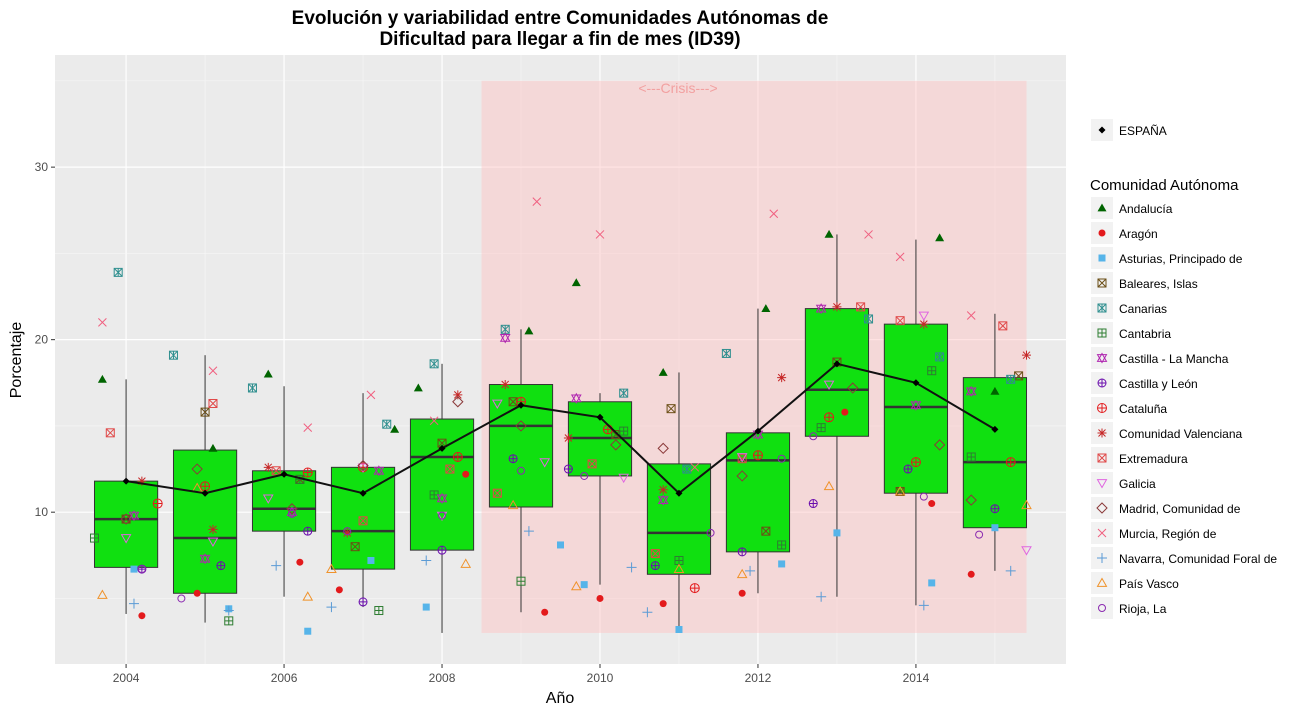  I want to click on x-tick-label: 2012, so click(758, 678).